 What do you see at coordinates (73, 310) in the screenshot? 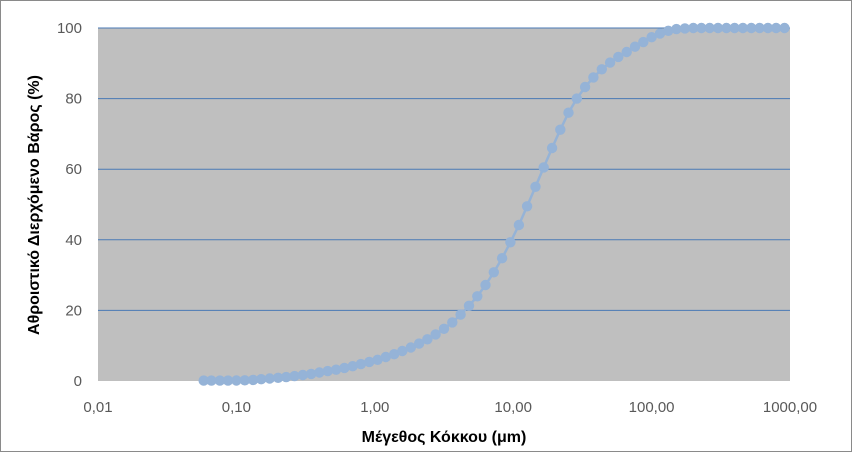
I see `y-tick-label: 20` at bounding box center [73, 310].